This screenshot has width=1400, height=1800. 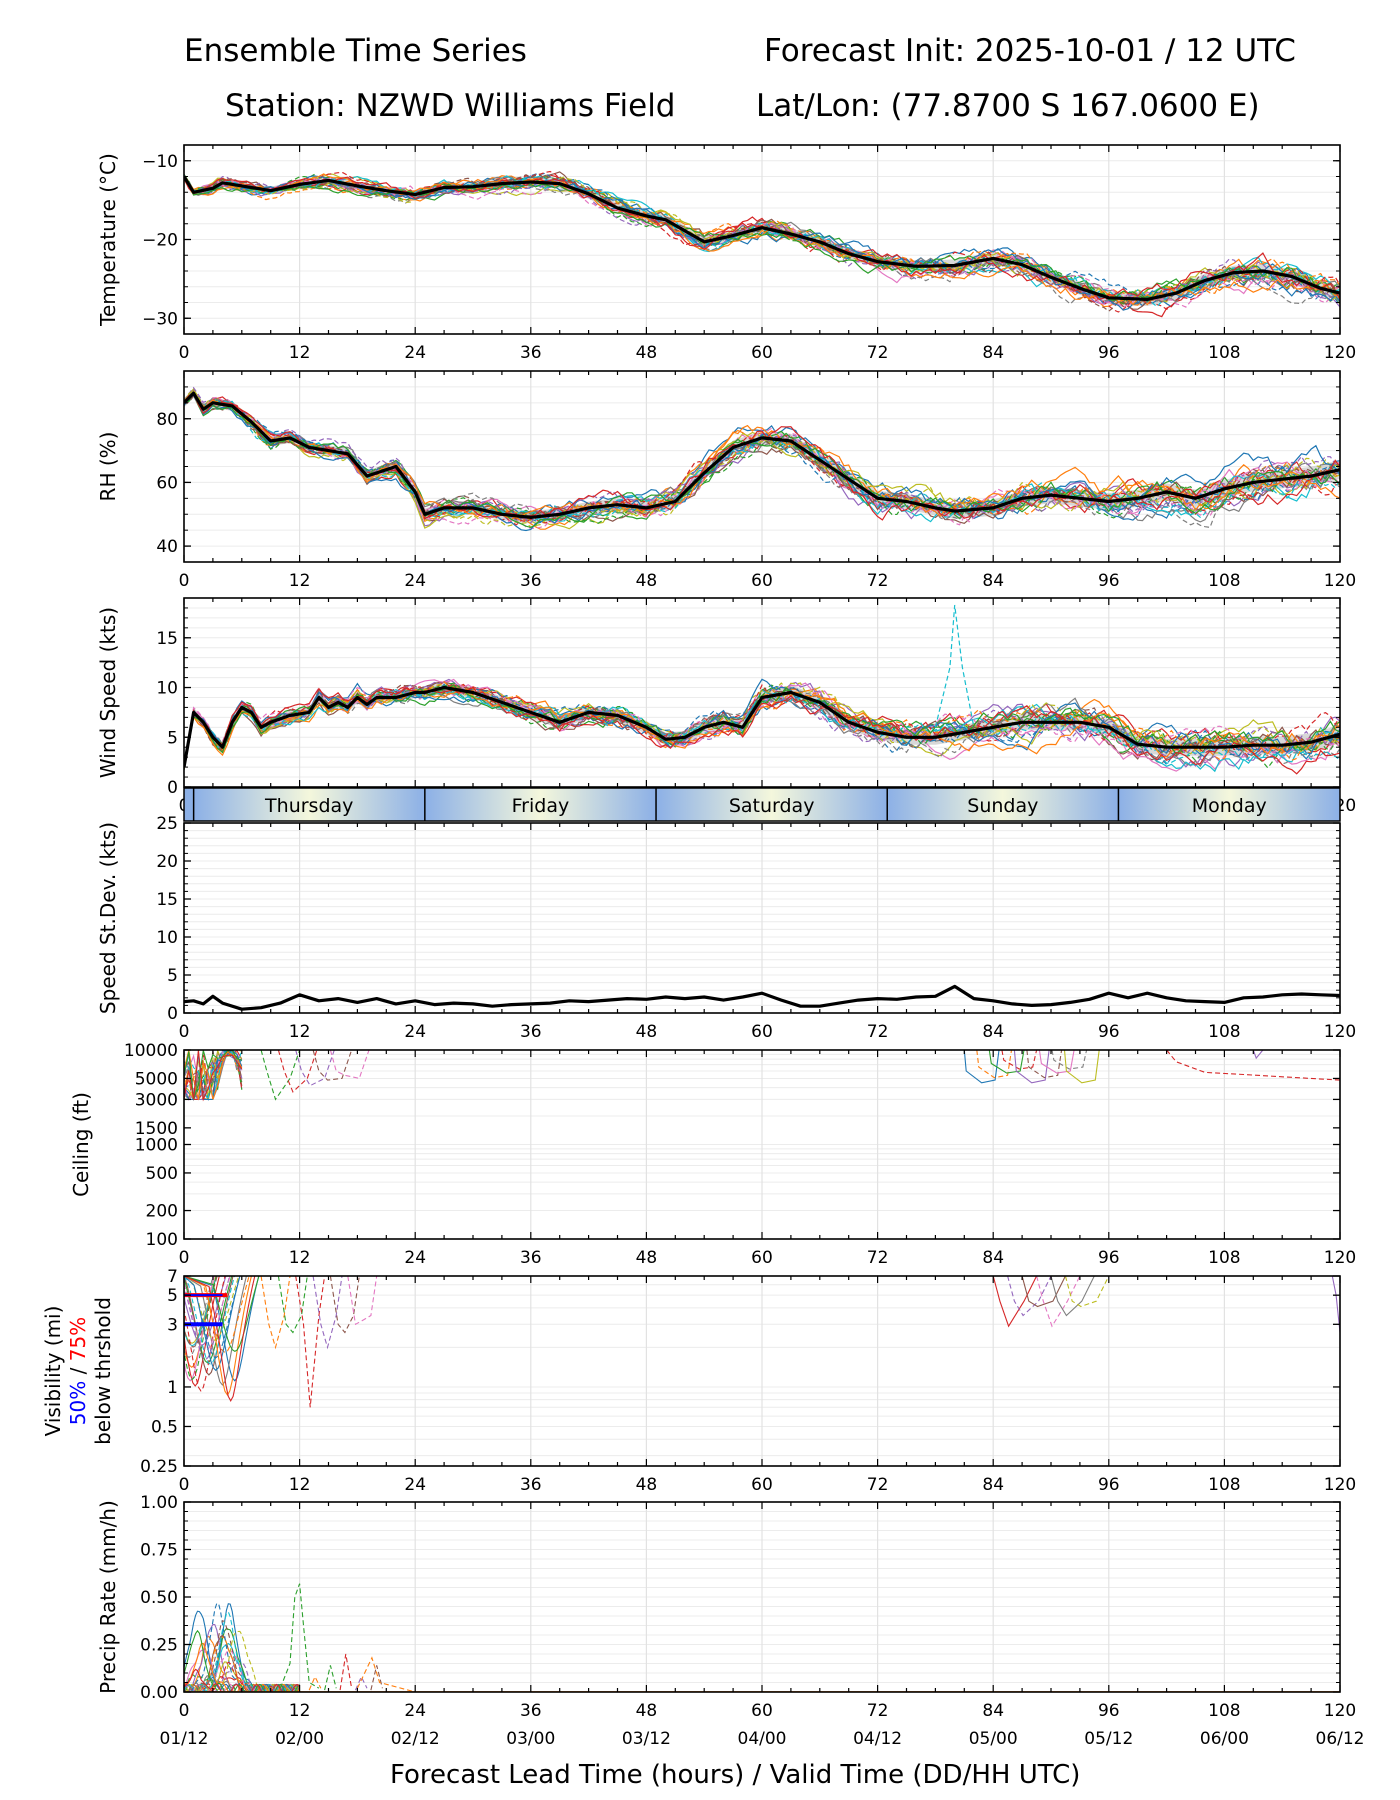 What do you see at coordinates (1030, 51) in the screenshot?
I see `forecast-init: Forecast Init: 2025-10-01 / 12 UTC` at bounding box center [1030, 51].